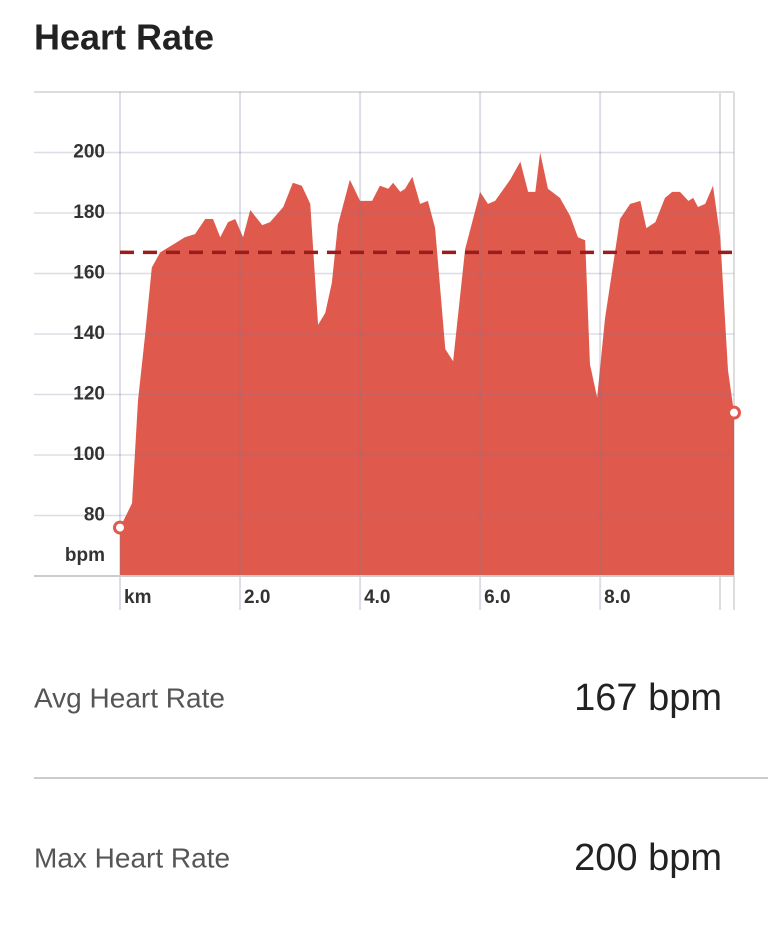 The image size is (768, 937). I want to click on x-tick-label: 4.0, so click(377, 597).